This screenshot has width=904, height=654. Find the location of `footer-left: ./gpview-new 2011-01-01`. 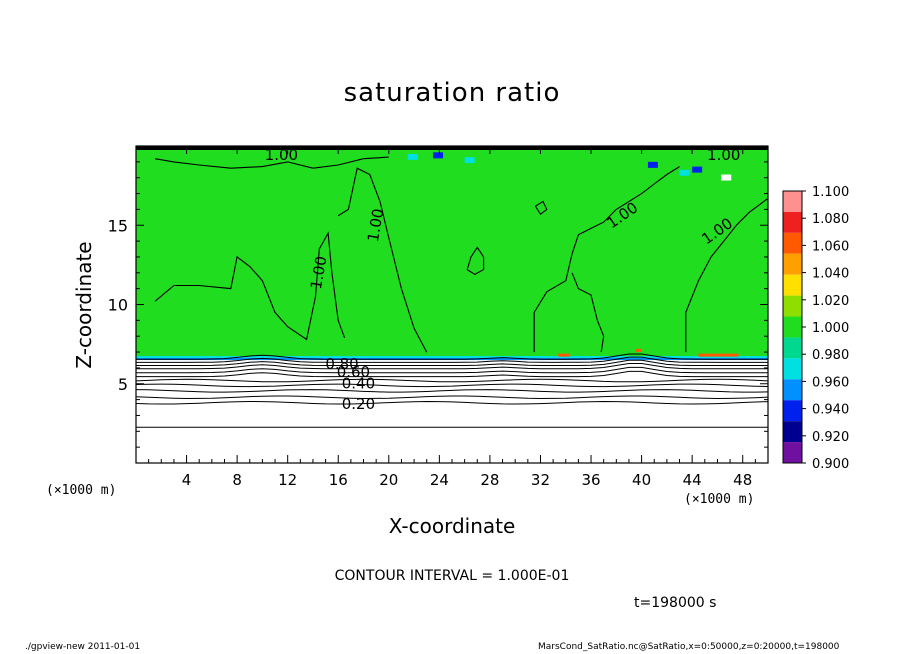

footer-left: ./gpview-new 2011-01-01 is located at coordinates (83, 647).